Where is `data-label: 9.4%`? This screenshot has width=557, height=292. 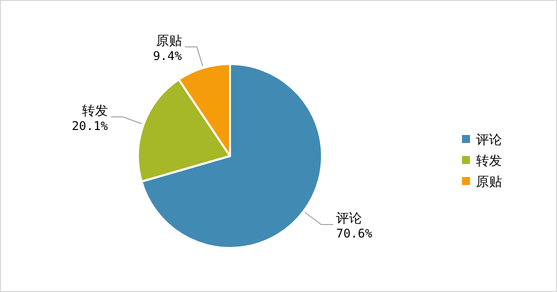 data-label: 9.4% is located at coordinates (167, 55).